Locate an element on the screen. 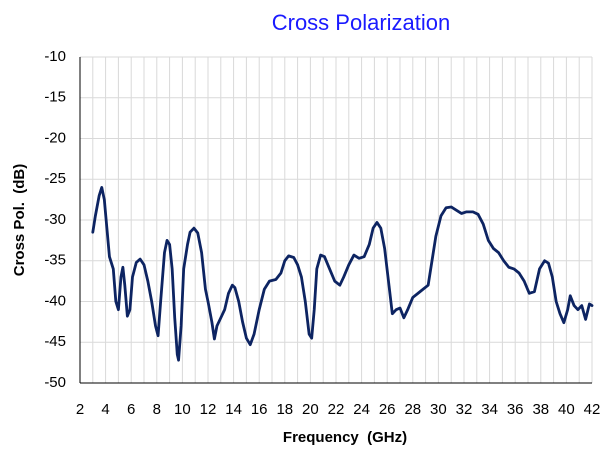  x-axis-label: Frequency (GHz) is located at coordinates (345, 437).